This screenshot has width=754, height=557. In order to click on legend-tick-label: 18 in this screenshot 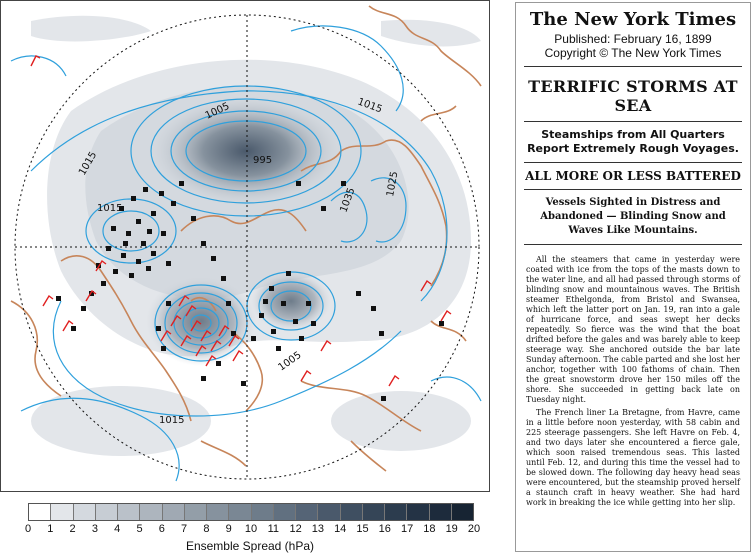, I will do `click(429, 529)`.